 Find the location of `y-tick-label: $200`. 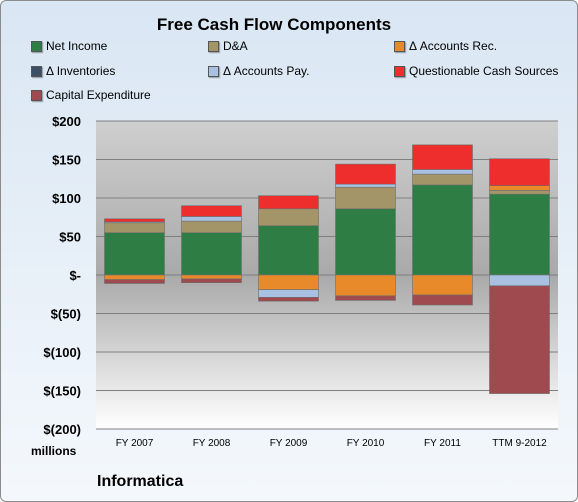

y-tick-label: $200 is located at coordinates (66, 121).